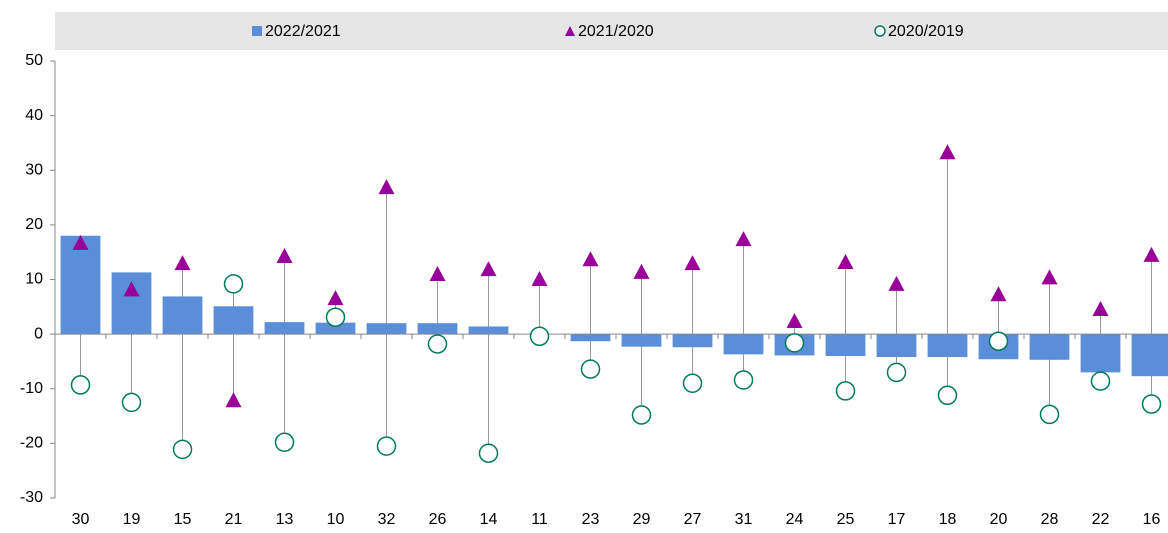  What do you see at coordinates (846, 519) in the screenshot?
I see `x-tick-label: 25` at bounding box center [846, 519].